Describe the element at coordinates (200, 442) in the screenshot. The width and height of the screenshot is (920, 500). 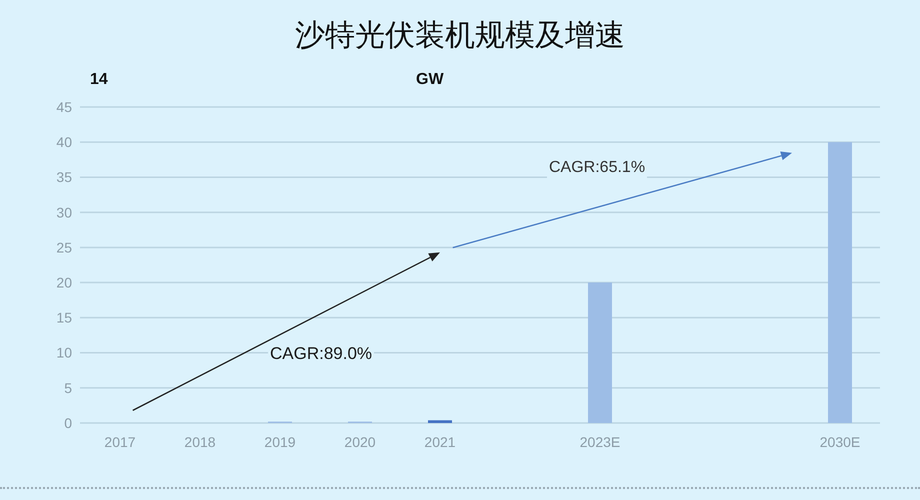
I see `x-tick-label: 2018` at that location.